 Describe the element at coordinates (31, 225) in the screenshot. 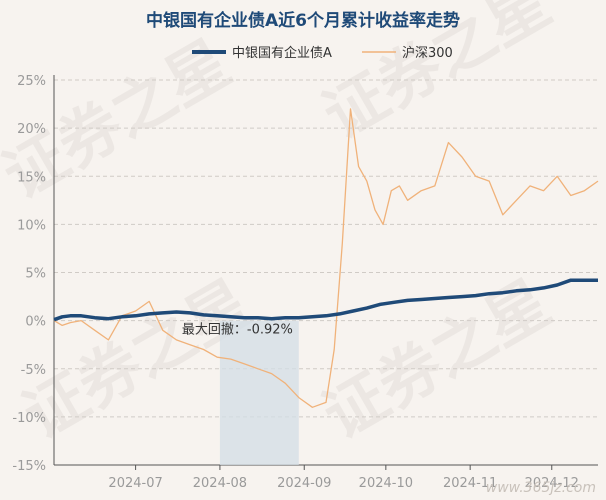

I see `y-tick-label: 10%` at that location.